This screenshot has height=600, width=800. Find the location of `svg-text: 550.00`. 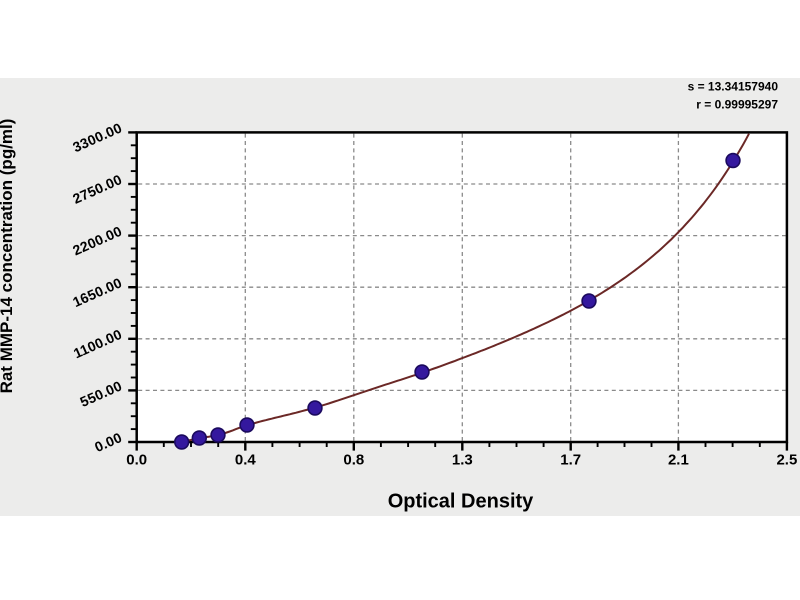

svg-text: 550.00 is located at coordinates (100, 394).